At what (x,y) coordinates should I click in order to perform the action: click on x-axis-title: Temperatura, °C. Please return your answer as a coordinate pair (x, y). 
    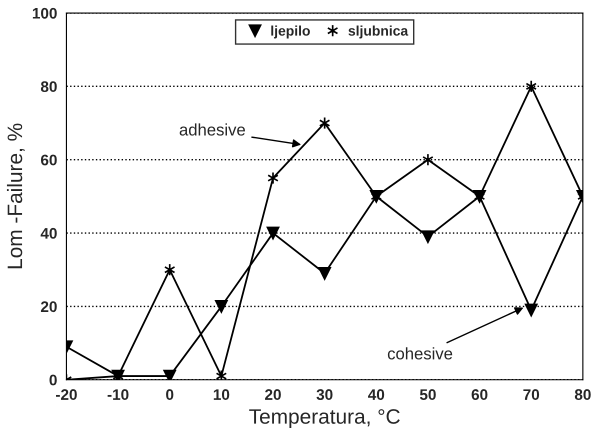
    Looking at the image, I should click on (324, 418).